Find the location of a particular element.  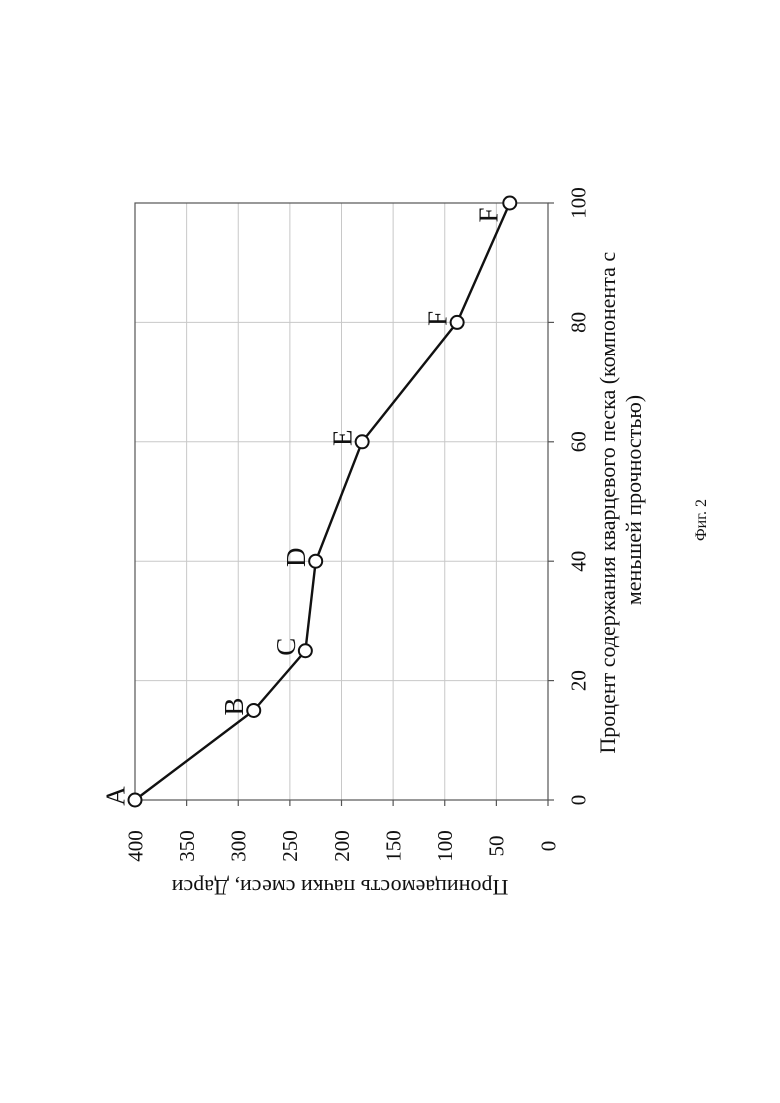

x-tick-label: 100 is located at coordinates (578, 203).